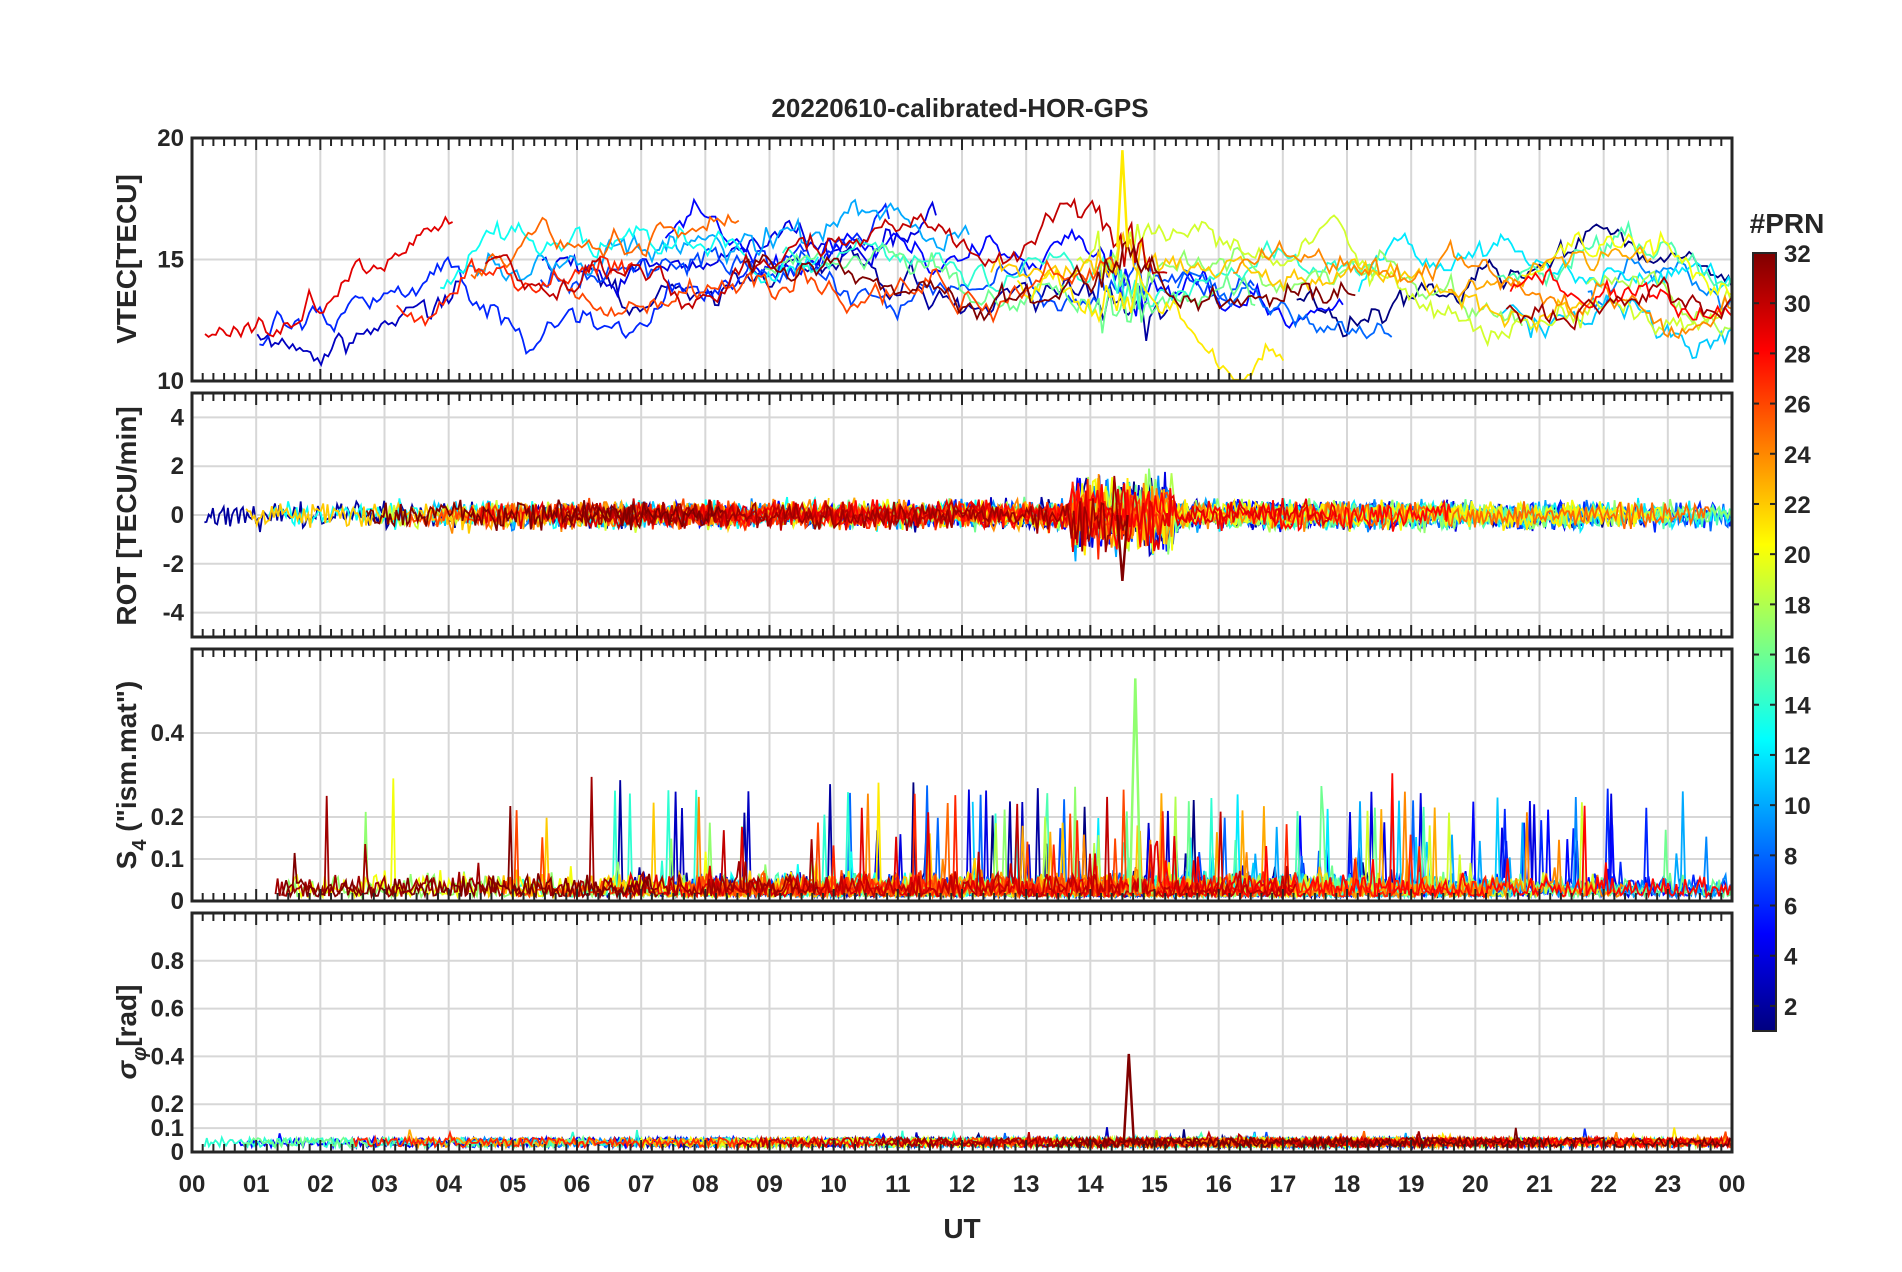 This screenshot has width=1902, height=1272. I want to click on colorbar-tick-label: 24, so click(1797, 455).